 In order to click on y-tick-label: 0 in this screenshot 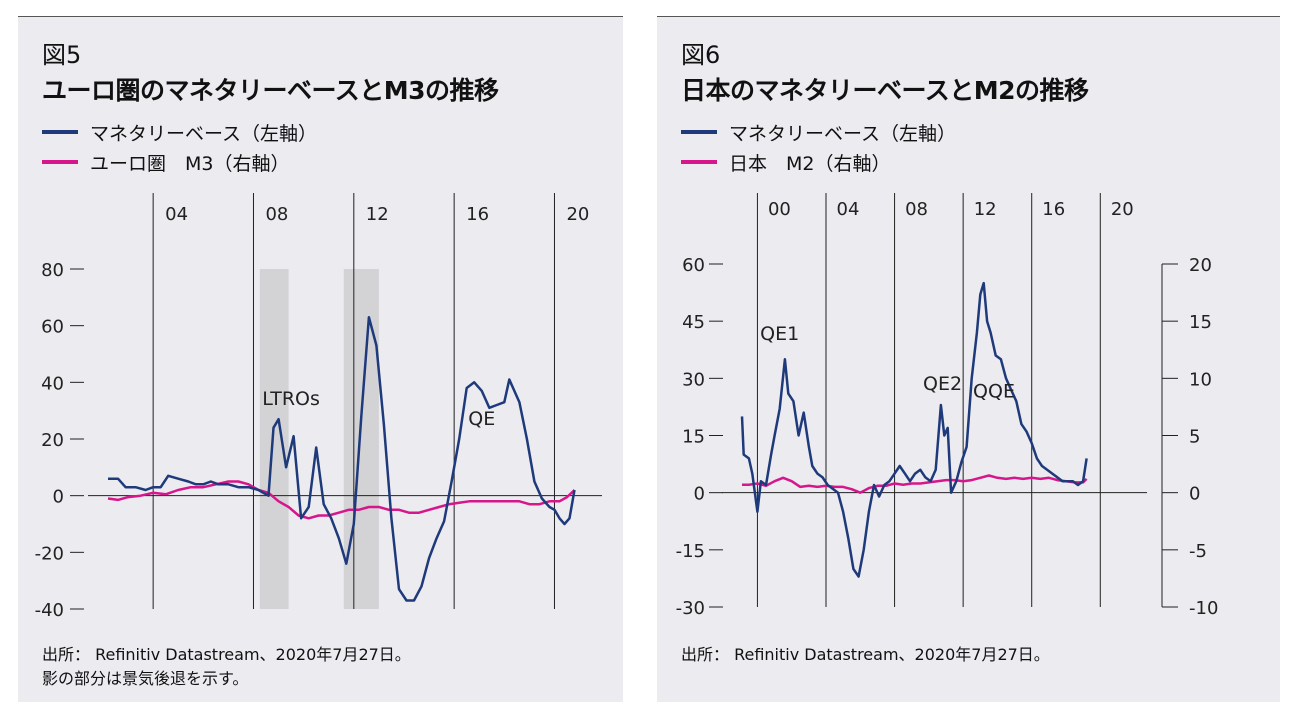, I will do `click(58, 497)`.